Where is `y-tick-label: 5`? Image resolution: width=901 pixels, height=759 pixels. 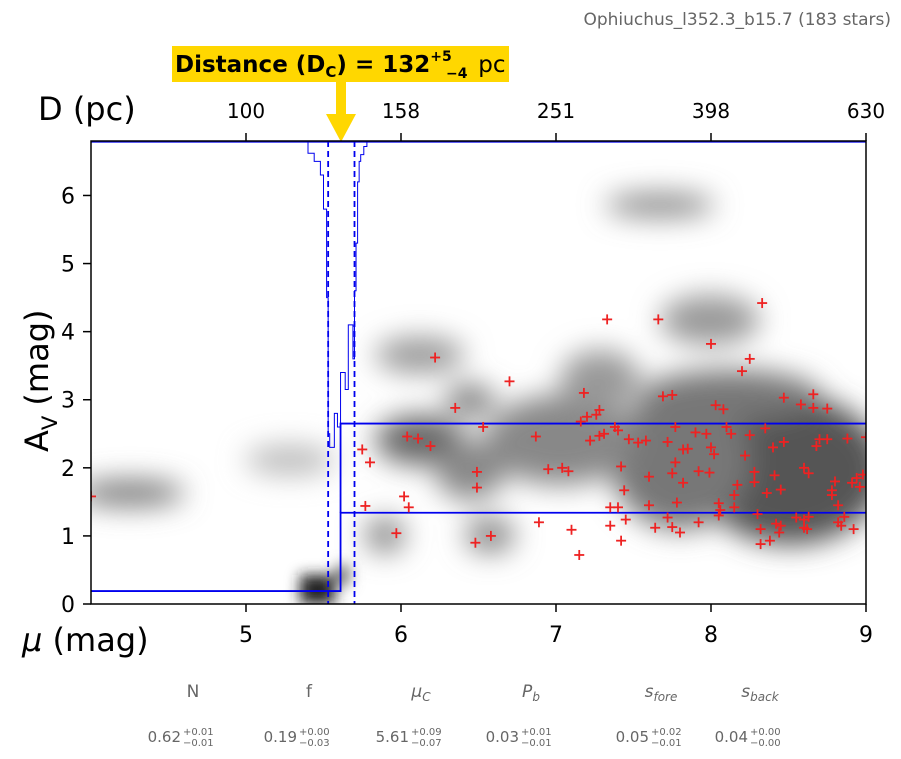 y-tick-label: 5 is located at coordinates (68, 265).